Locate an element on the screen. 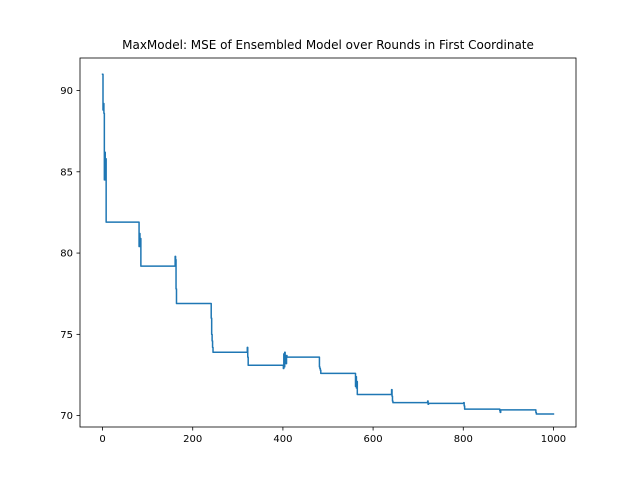  x-tick-label: 600 is located at coordinates (373, 439).